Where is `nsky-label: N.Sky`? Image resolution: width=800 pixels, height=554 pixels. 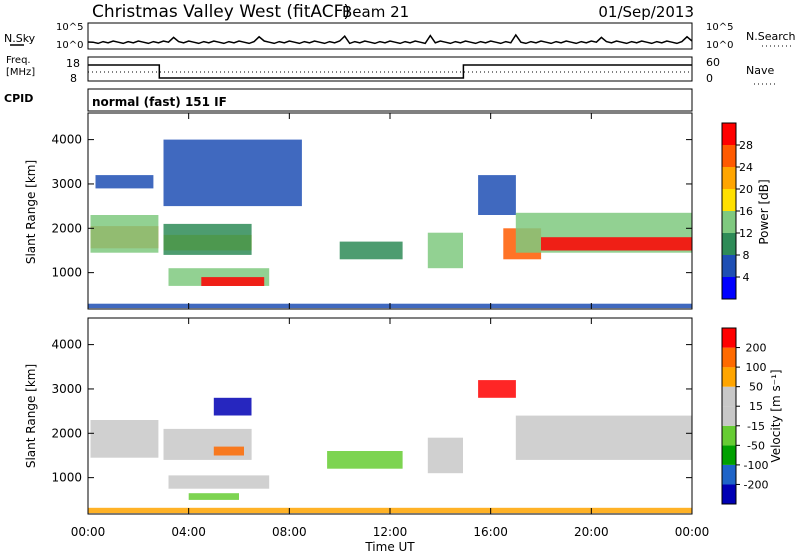 nsky-label: N.Sky is located at coordinates (20, 38).